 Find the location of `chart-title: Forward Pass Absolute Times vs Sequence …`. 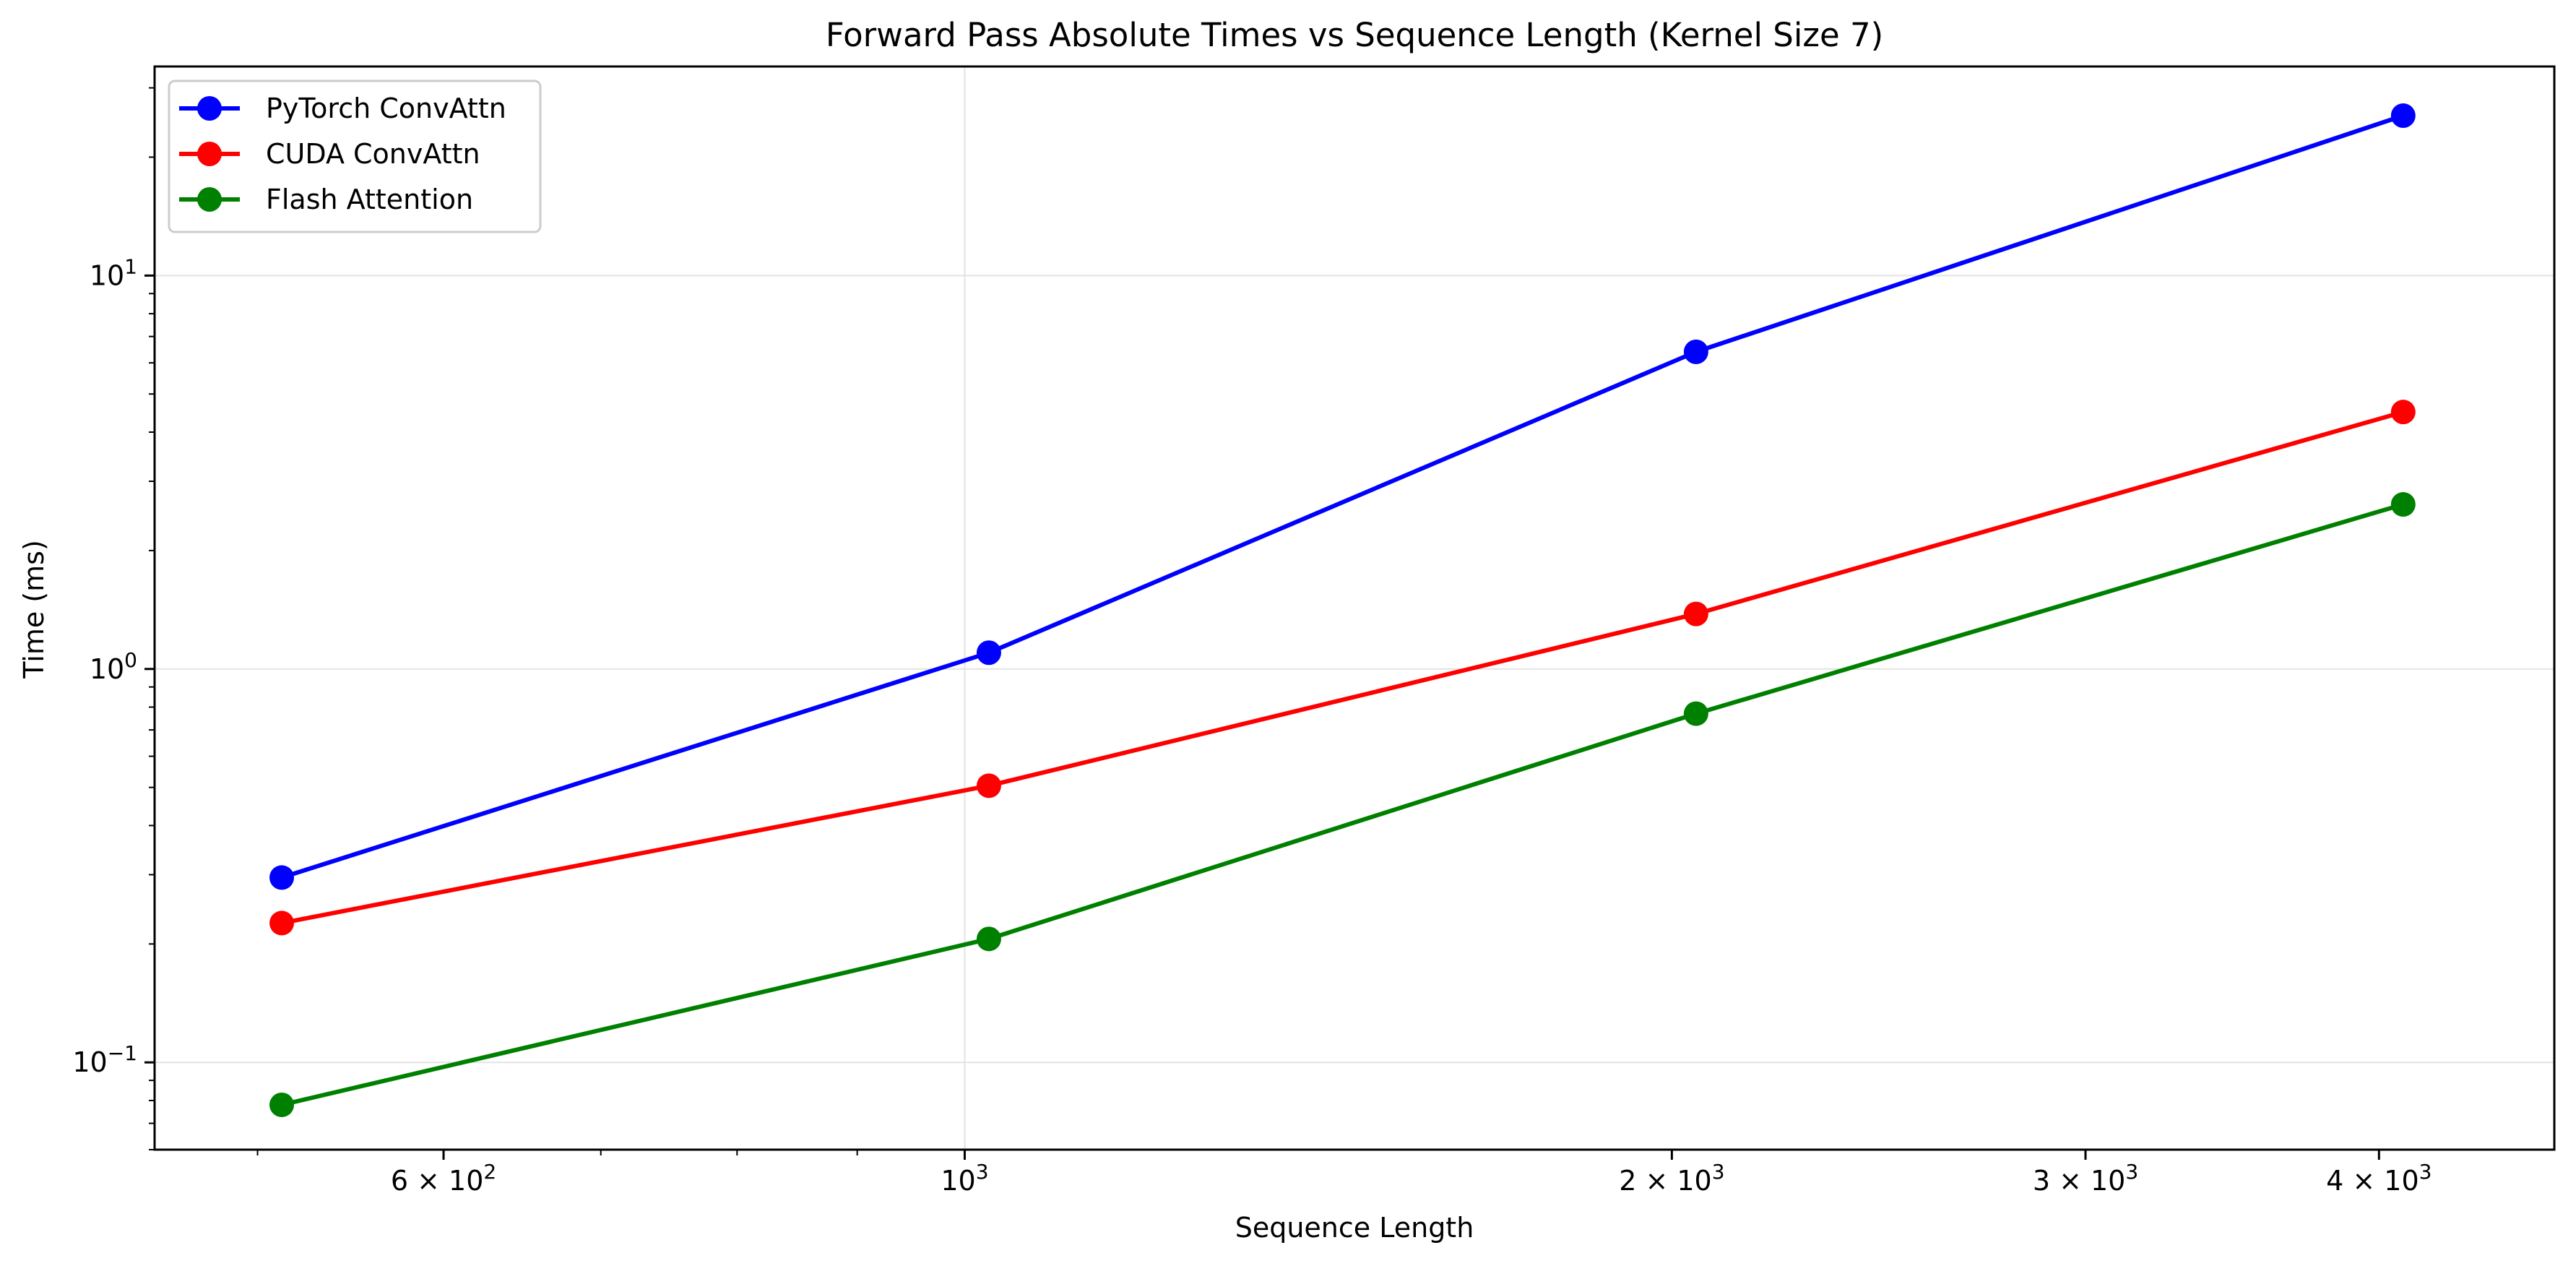

chart-title: Forward Pass Absolute Times vs Sequence … is located at coordinates (1355, 35).